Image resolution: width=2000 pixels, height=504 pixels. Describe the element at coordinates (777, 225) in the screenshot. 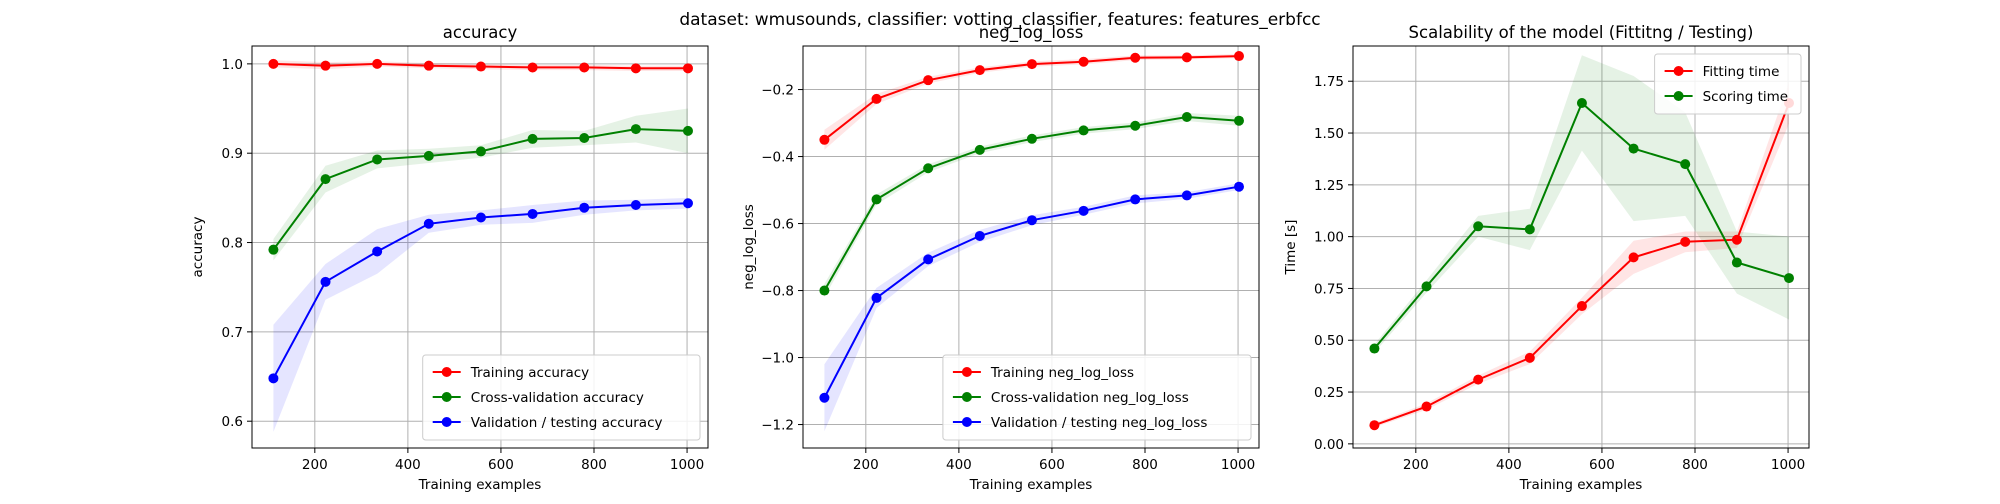

I see `y-tick-label: −0.6` at that location.